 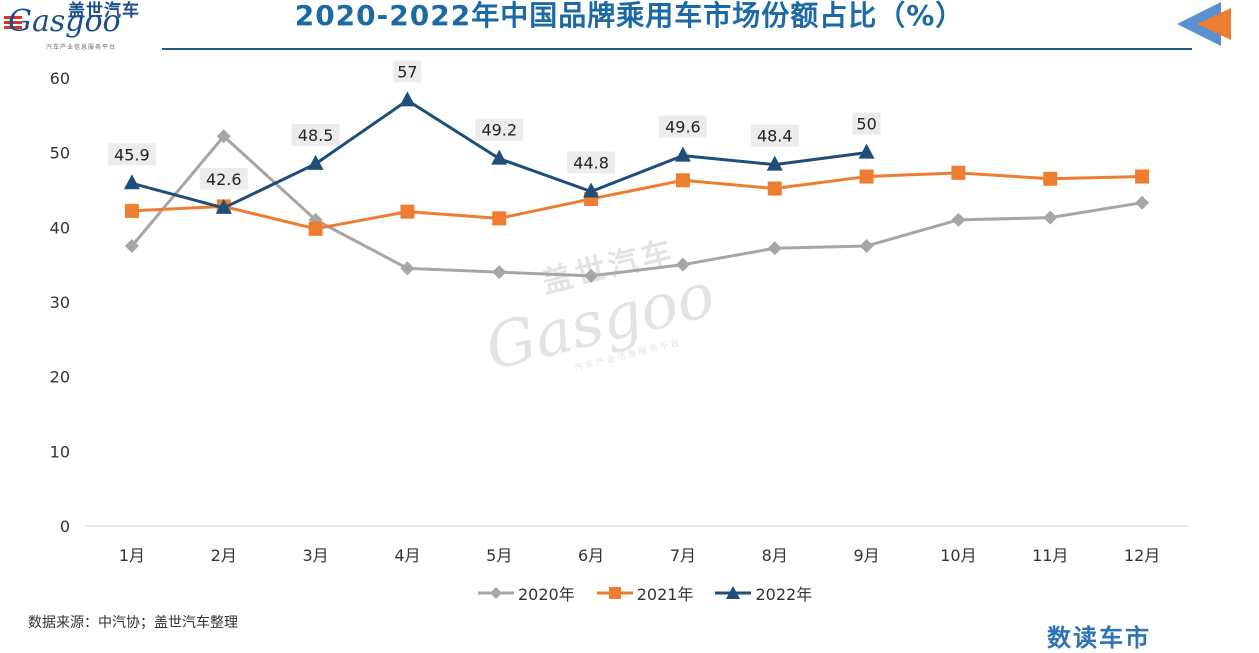 What do you see at coordinates (60, 377) in the screenshot?
I see `y-tick-label: 20` at bounding box center [60, 377].